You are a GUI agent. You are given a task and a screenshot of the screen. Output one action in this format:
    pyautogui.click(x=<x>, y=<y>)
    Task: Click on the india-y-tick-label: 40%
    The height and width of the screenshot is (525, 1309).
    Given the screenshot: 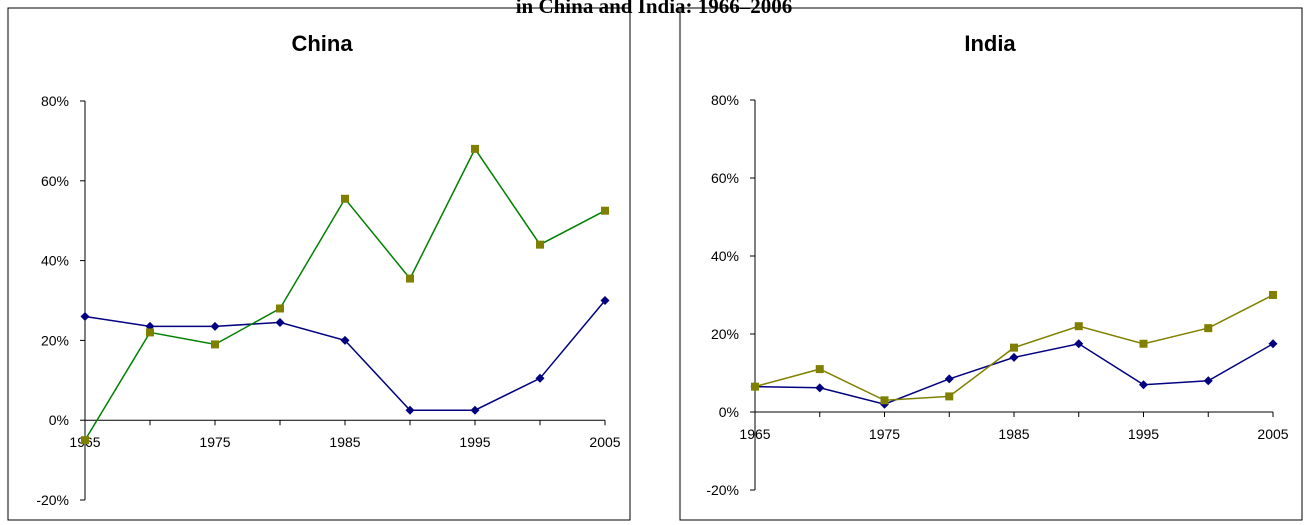 What is the action you would take?
    pyautogui.click(x=725, y=256)
    